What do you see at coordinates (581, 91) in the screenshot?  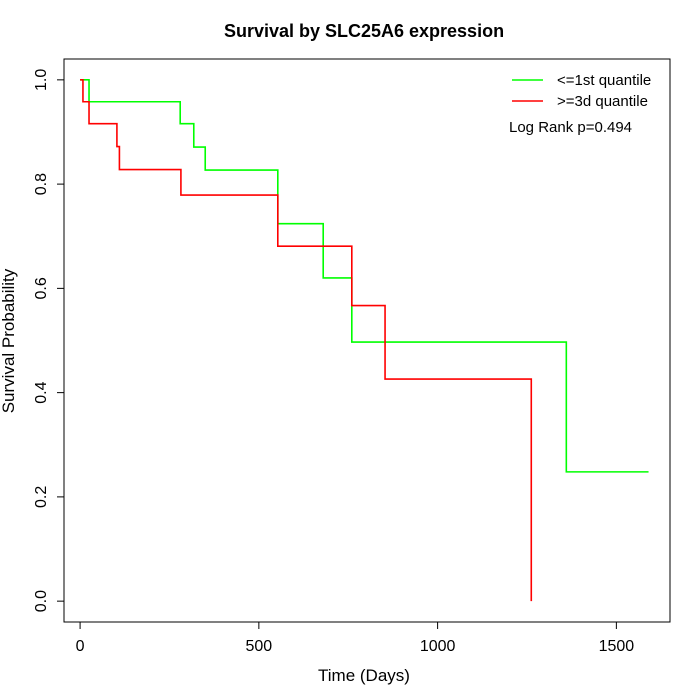 I see `legend: <=1st quantile >=3d quantile` at bounding box center [581, 91].